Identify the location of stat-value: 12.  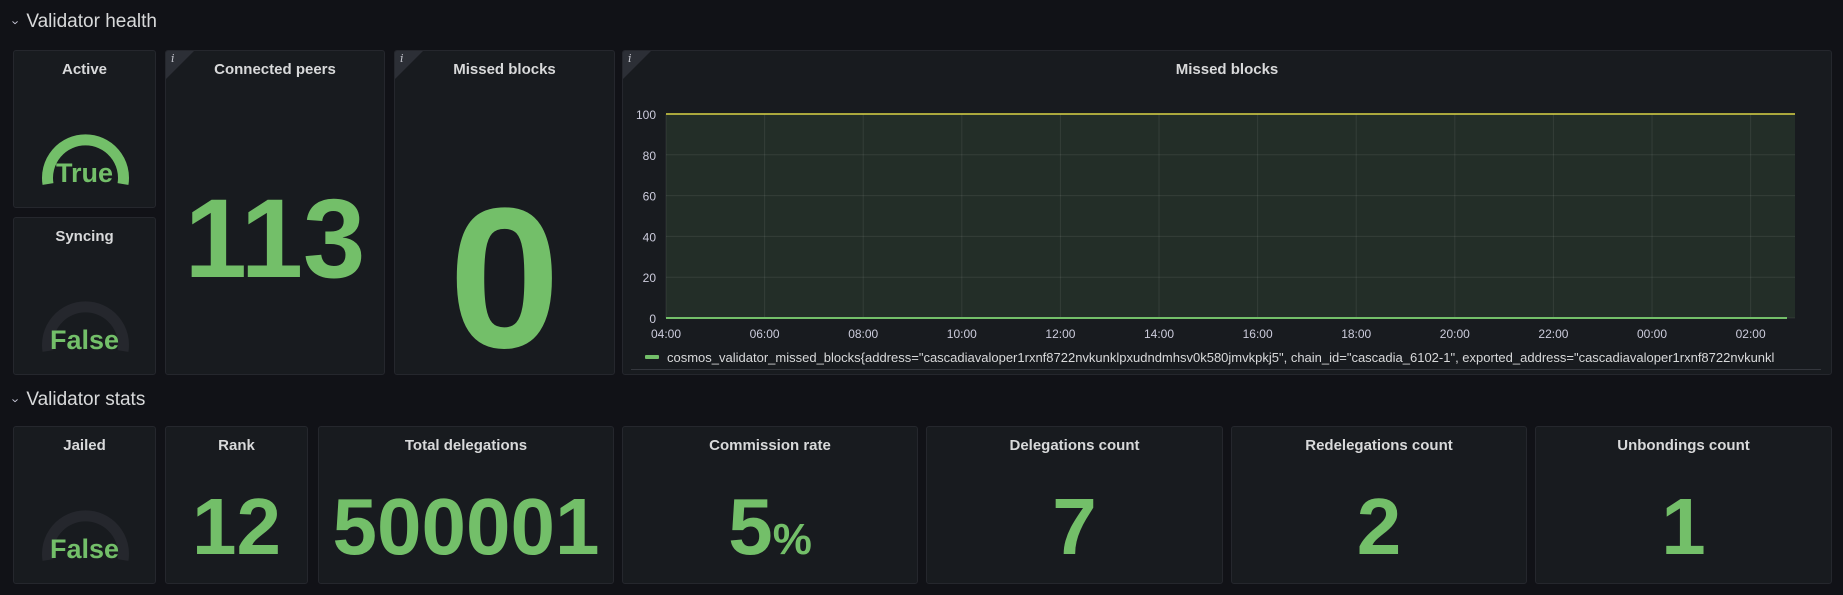
(236, 526).